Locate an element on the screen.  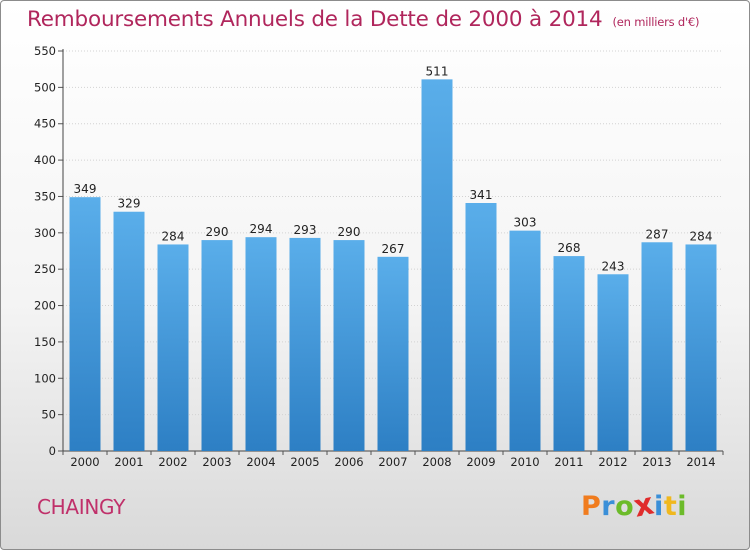
proxiti-logo: Proxiti is located at coordinates (634, 505).